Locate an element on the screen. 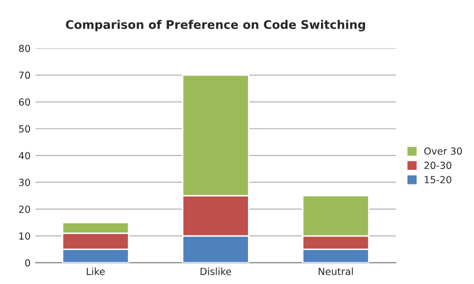 The height and width of the screenshot is (284, 474). y-tick-label: 10 is located at coordinates (24, 236).